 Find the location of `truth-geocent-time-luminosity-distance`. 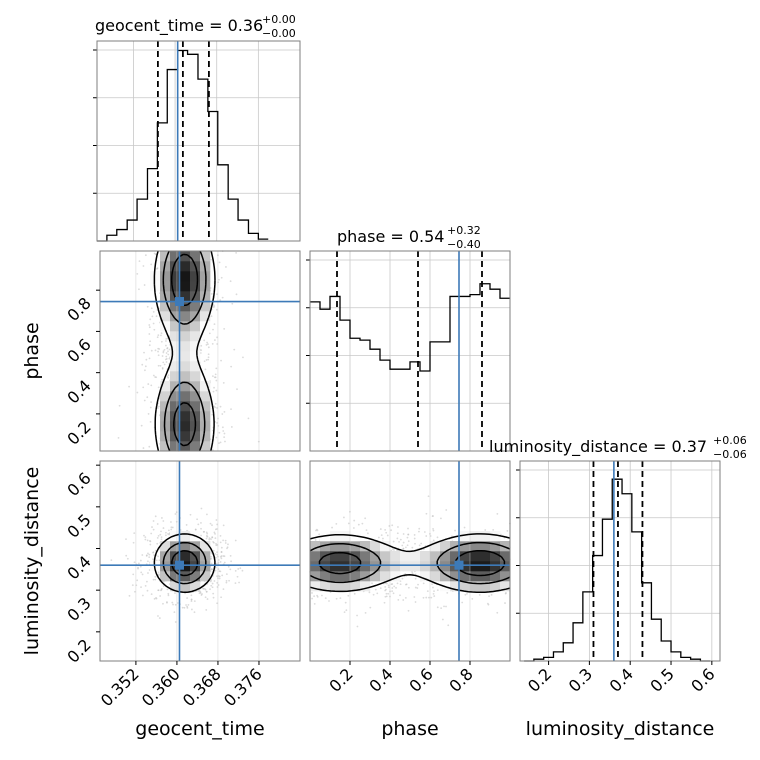

truth-geocent-time-luminosity-distance is located at coordinates (200, 561).